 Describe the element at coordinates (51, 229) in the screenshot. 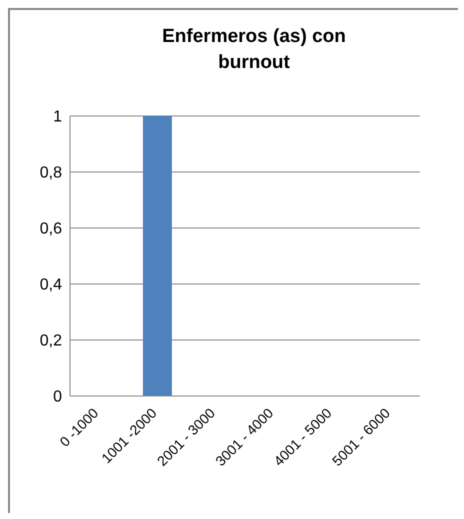

I see `y-tick-label: 0,6` at that location.